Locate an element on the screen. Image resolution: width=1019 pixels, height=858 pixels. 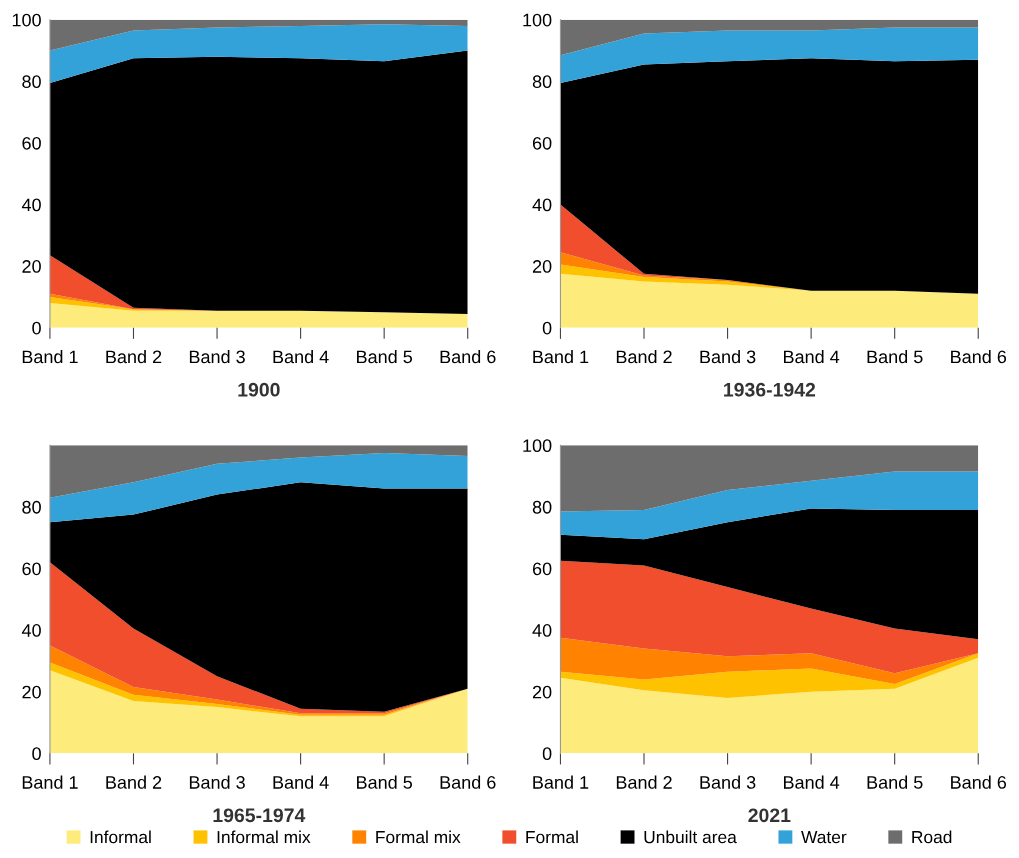
legend-label: Road is located at coordinates (932, 837).